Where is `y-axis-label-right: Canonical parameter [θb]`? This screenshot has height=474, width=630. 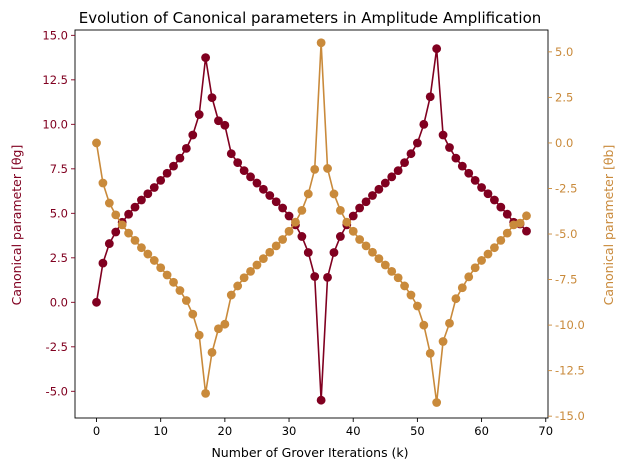
y-axis-label-right: Canonical parameter [θb] is located at coordinates (608, 225).